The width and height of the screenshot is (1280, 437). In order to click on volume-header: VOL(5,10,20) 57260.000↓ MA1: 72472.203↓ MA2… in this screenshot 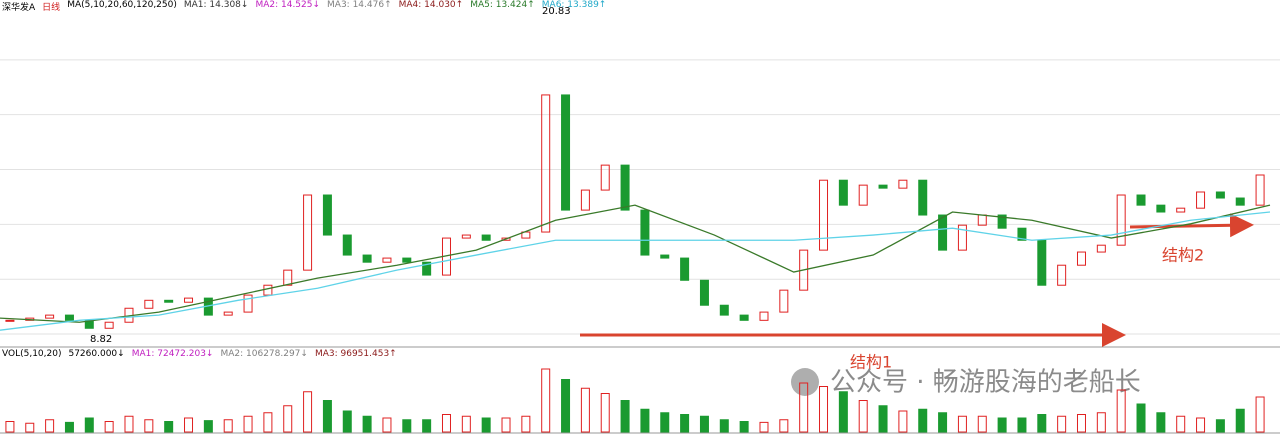, I will do `click(199, 354)`.